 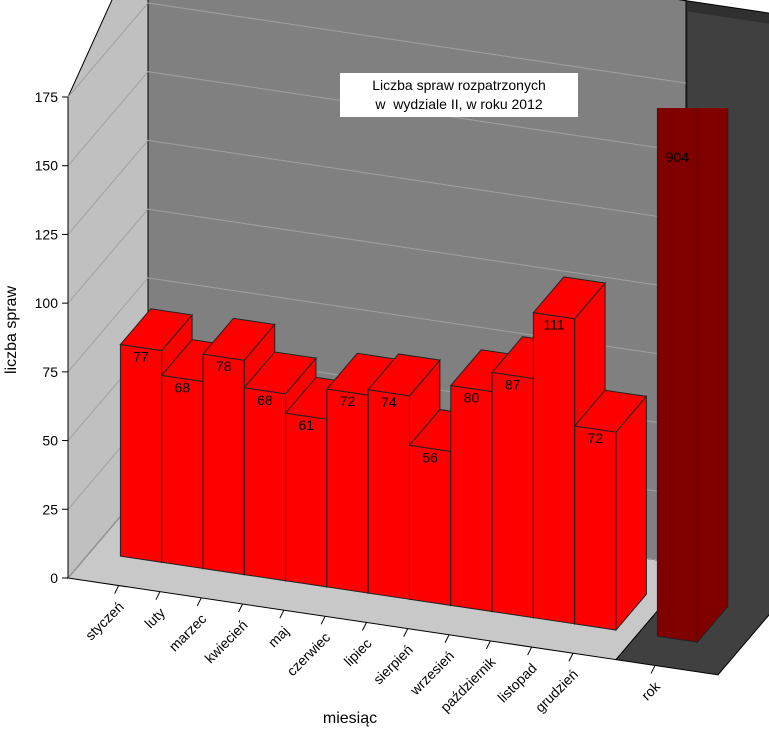 What do you see at coordinates (47, 303) in the screenshot?
I see `y-tick-label: 100` at bounding box center [47, 303].